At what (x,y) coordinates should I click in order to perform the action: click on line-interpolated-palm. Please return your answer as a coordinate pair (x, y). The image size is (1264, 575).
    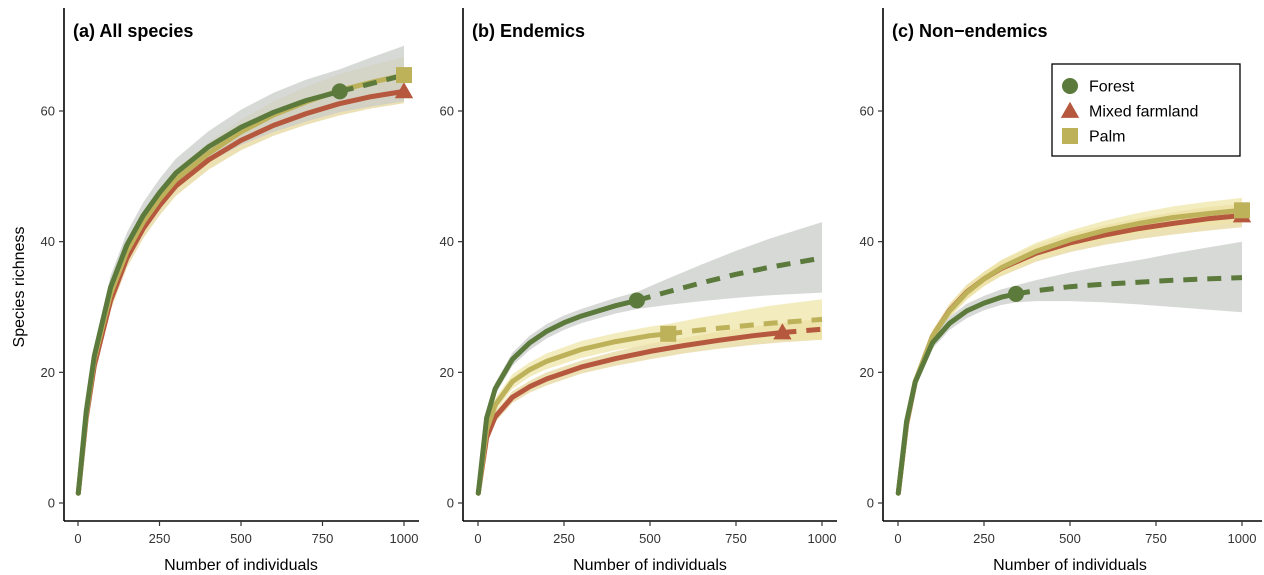
    Looking at the image, I should click on (573, 413).